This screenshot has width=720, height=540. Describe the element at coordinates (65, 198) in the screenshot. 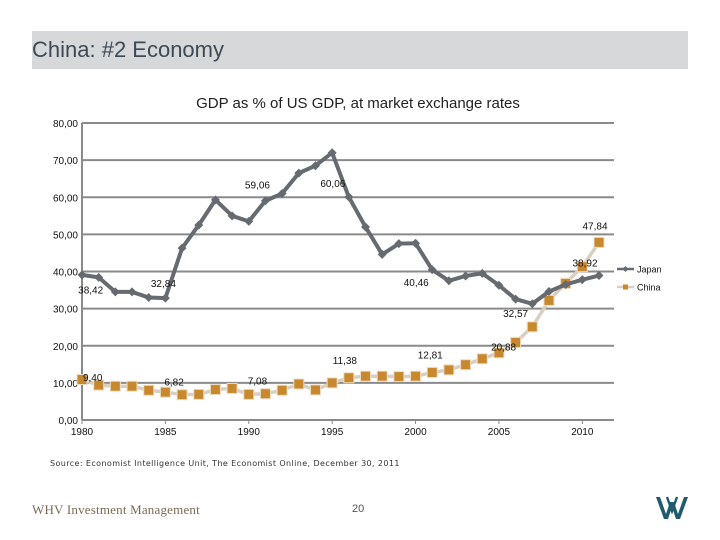

I see `y-tick-label: 60,00` at that location.